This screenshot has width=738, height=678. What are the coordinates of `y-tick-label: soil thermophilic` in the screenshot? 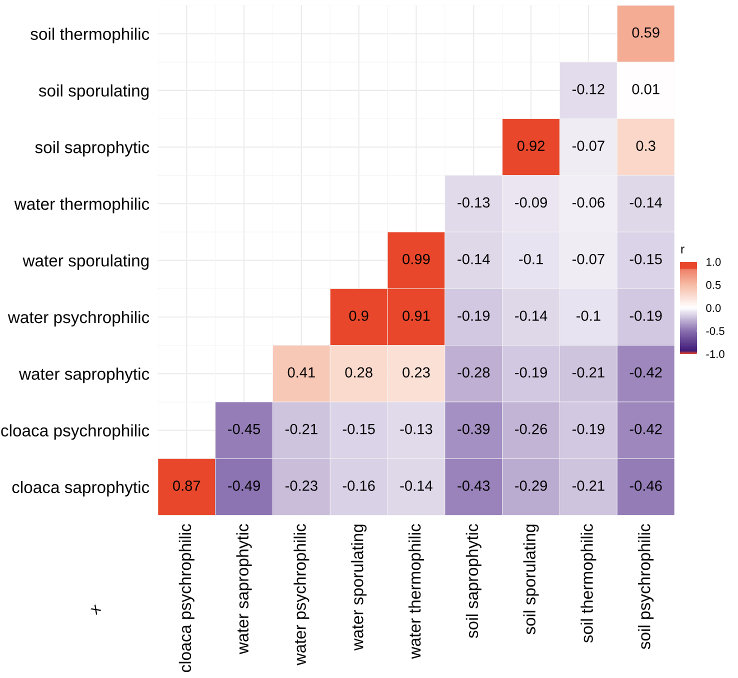 It's located at (90, 36).